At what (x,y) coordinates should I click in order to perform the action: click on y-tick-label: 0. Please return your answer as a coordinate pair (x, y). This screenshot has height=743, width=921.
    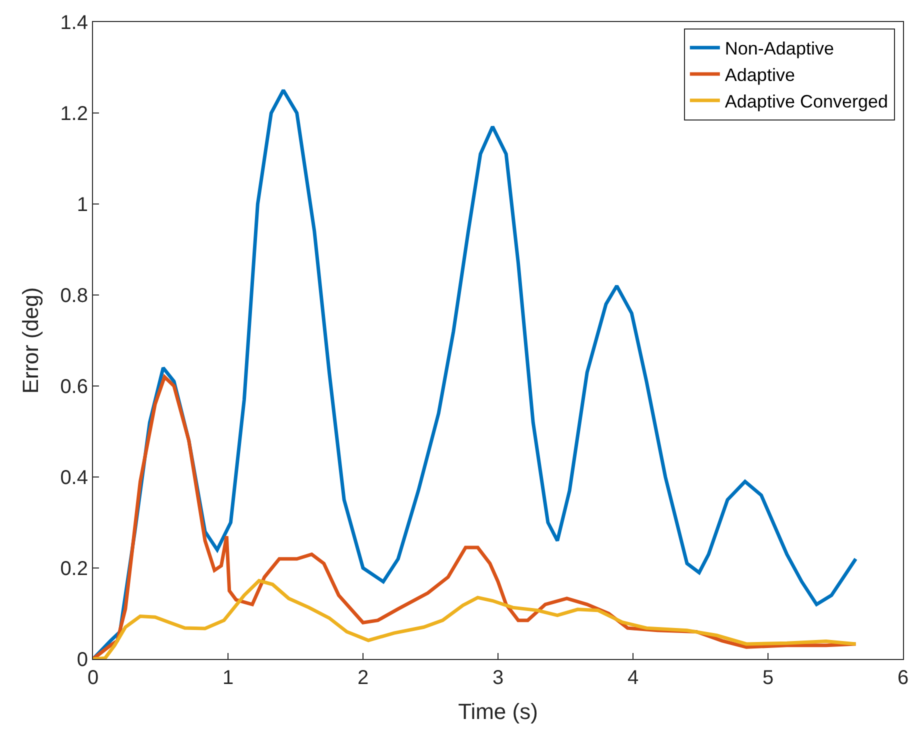
    Looking at the image, I should click on (82, 660).